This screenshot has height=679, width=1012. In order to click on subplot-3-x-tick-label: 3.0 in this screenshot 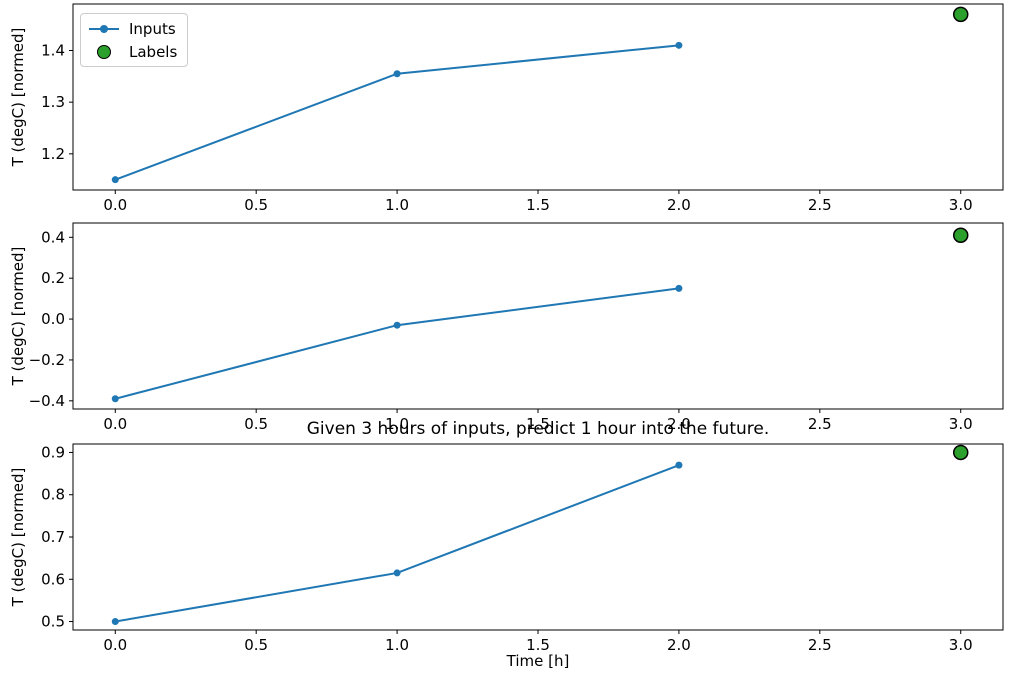, I will do `click(961, 645)`.